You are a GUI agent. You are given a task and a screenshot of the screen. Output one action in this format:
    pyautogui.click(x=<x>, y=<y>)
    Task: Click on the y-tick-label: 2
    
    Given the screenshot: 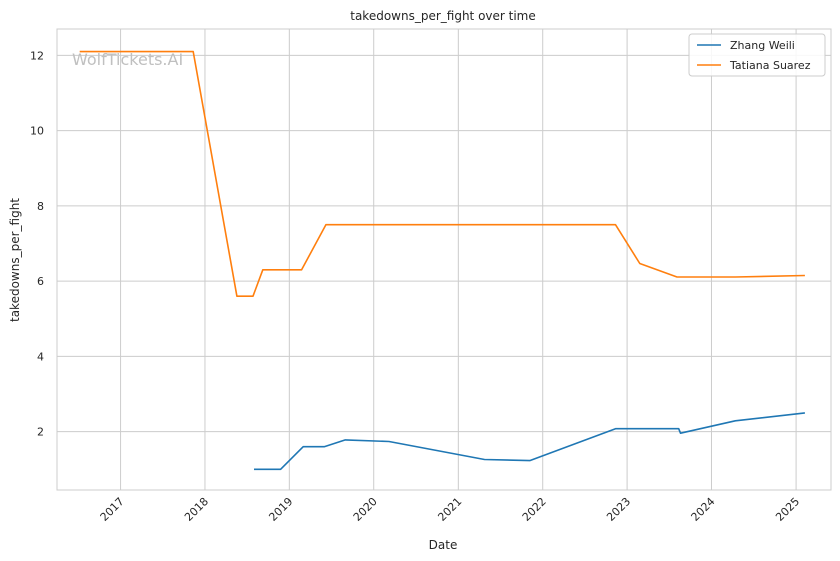 What is the action you would take?
    pyautogui.click(x=40, y=432)
    